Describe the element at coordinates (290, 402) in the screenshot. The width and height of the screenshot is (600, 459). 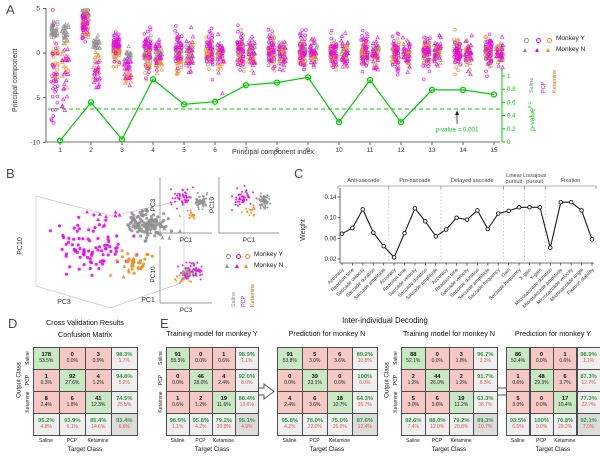
I see `confusion-cell-e2-2-0: 4 2.4%` at that location.